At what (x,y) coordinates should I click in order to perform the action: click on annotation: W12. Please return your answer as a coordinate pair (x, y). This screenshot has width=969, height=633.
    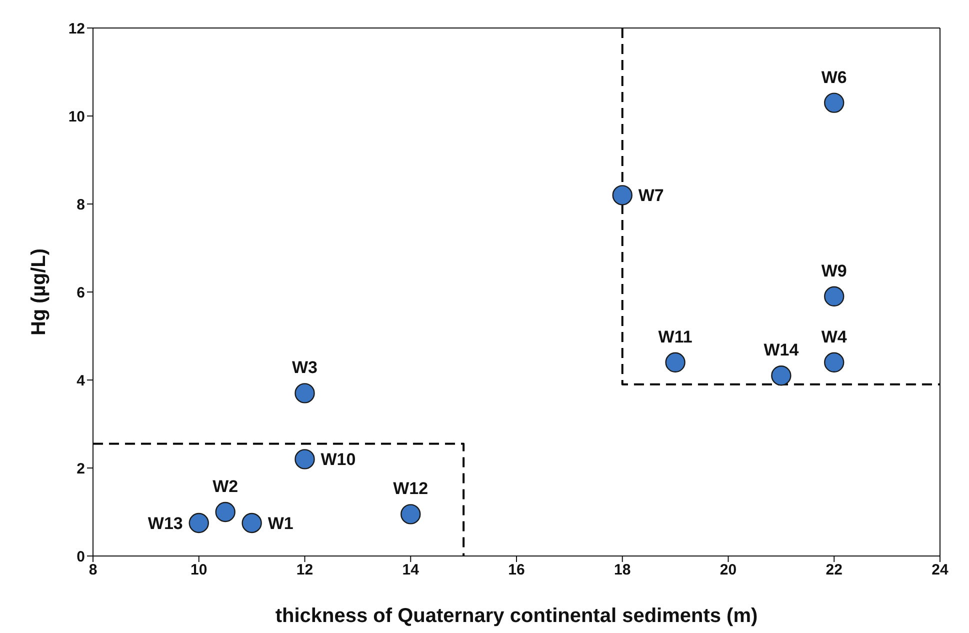
    Looking at the image, I should click on (410, 488).